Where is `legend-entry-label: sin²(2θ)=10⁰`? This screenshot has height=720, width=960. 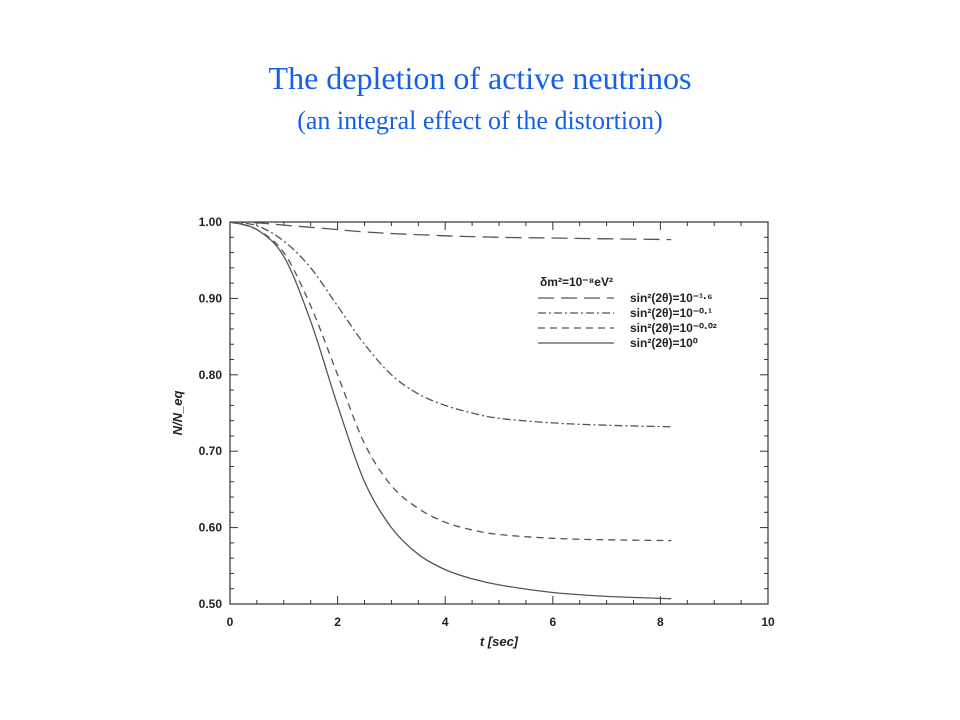
legend-entry-label: sin²(2θ)=10⁰ is located at coordinates (664, 343).